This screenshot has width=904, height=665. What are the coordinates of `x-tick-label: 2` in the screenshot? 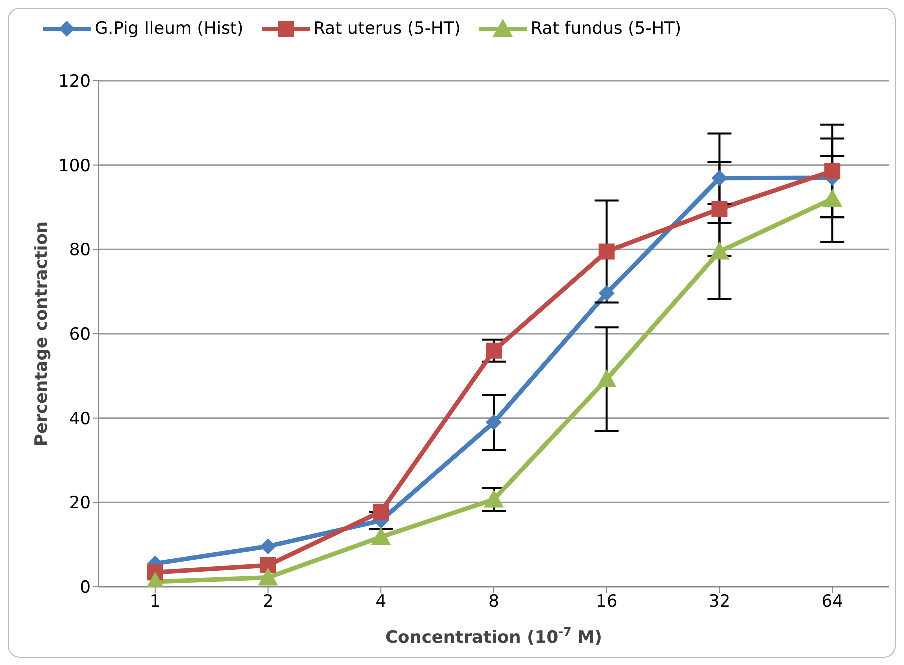 It's located at (268, 602).